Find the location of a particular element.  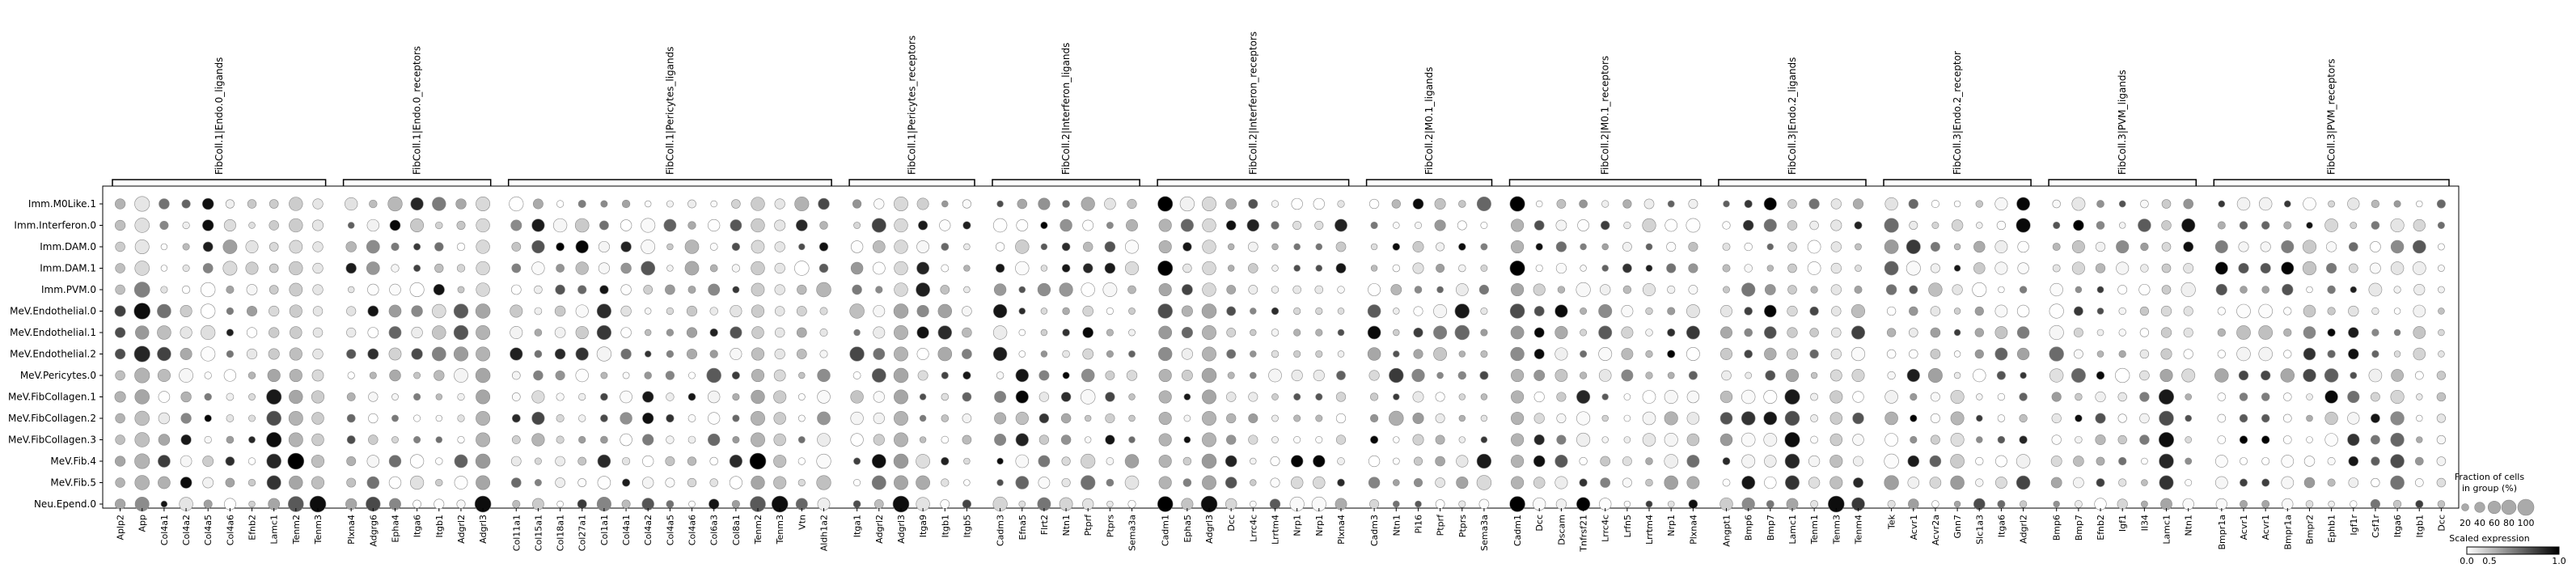

row-label: Imm.PVM.0 is located at coordinates (68, 289).